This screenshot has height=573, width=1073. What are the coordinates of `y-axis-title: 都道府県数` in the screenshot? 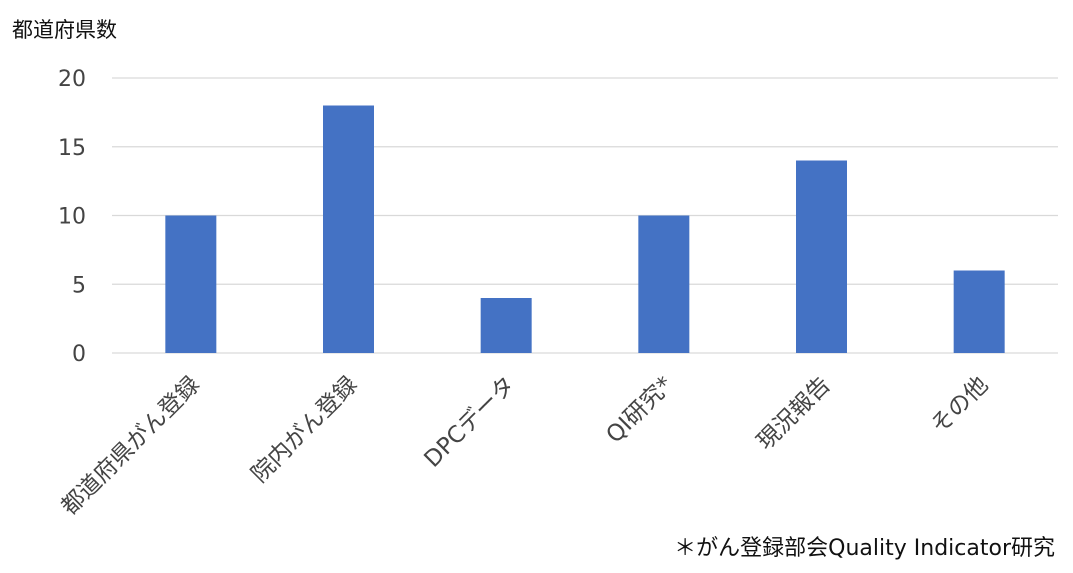 It's located at (64, 30).